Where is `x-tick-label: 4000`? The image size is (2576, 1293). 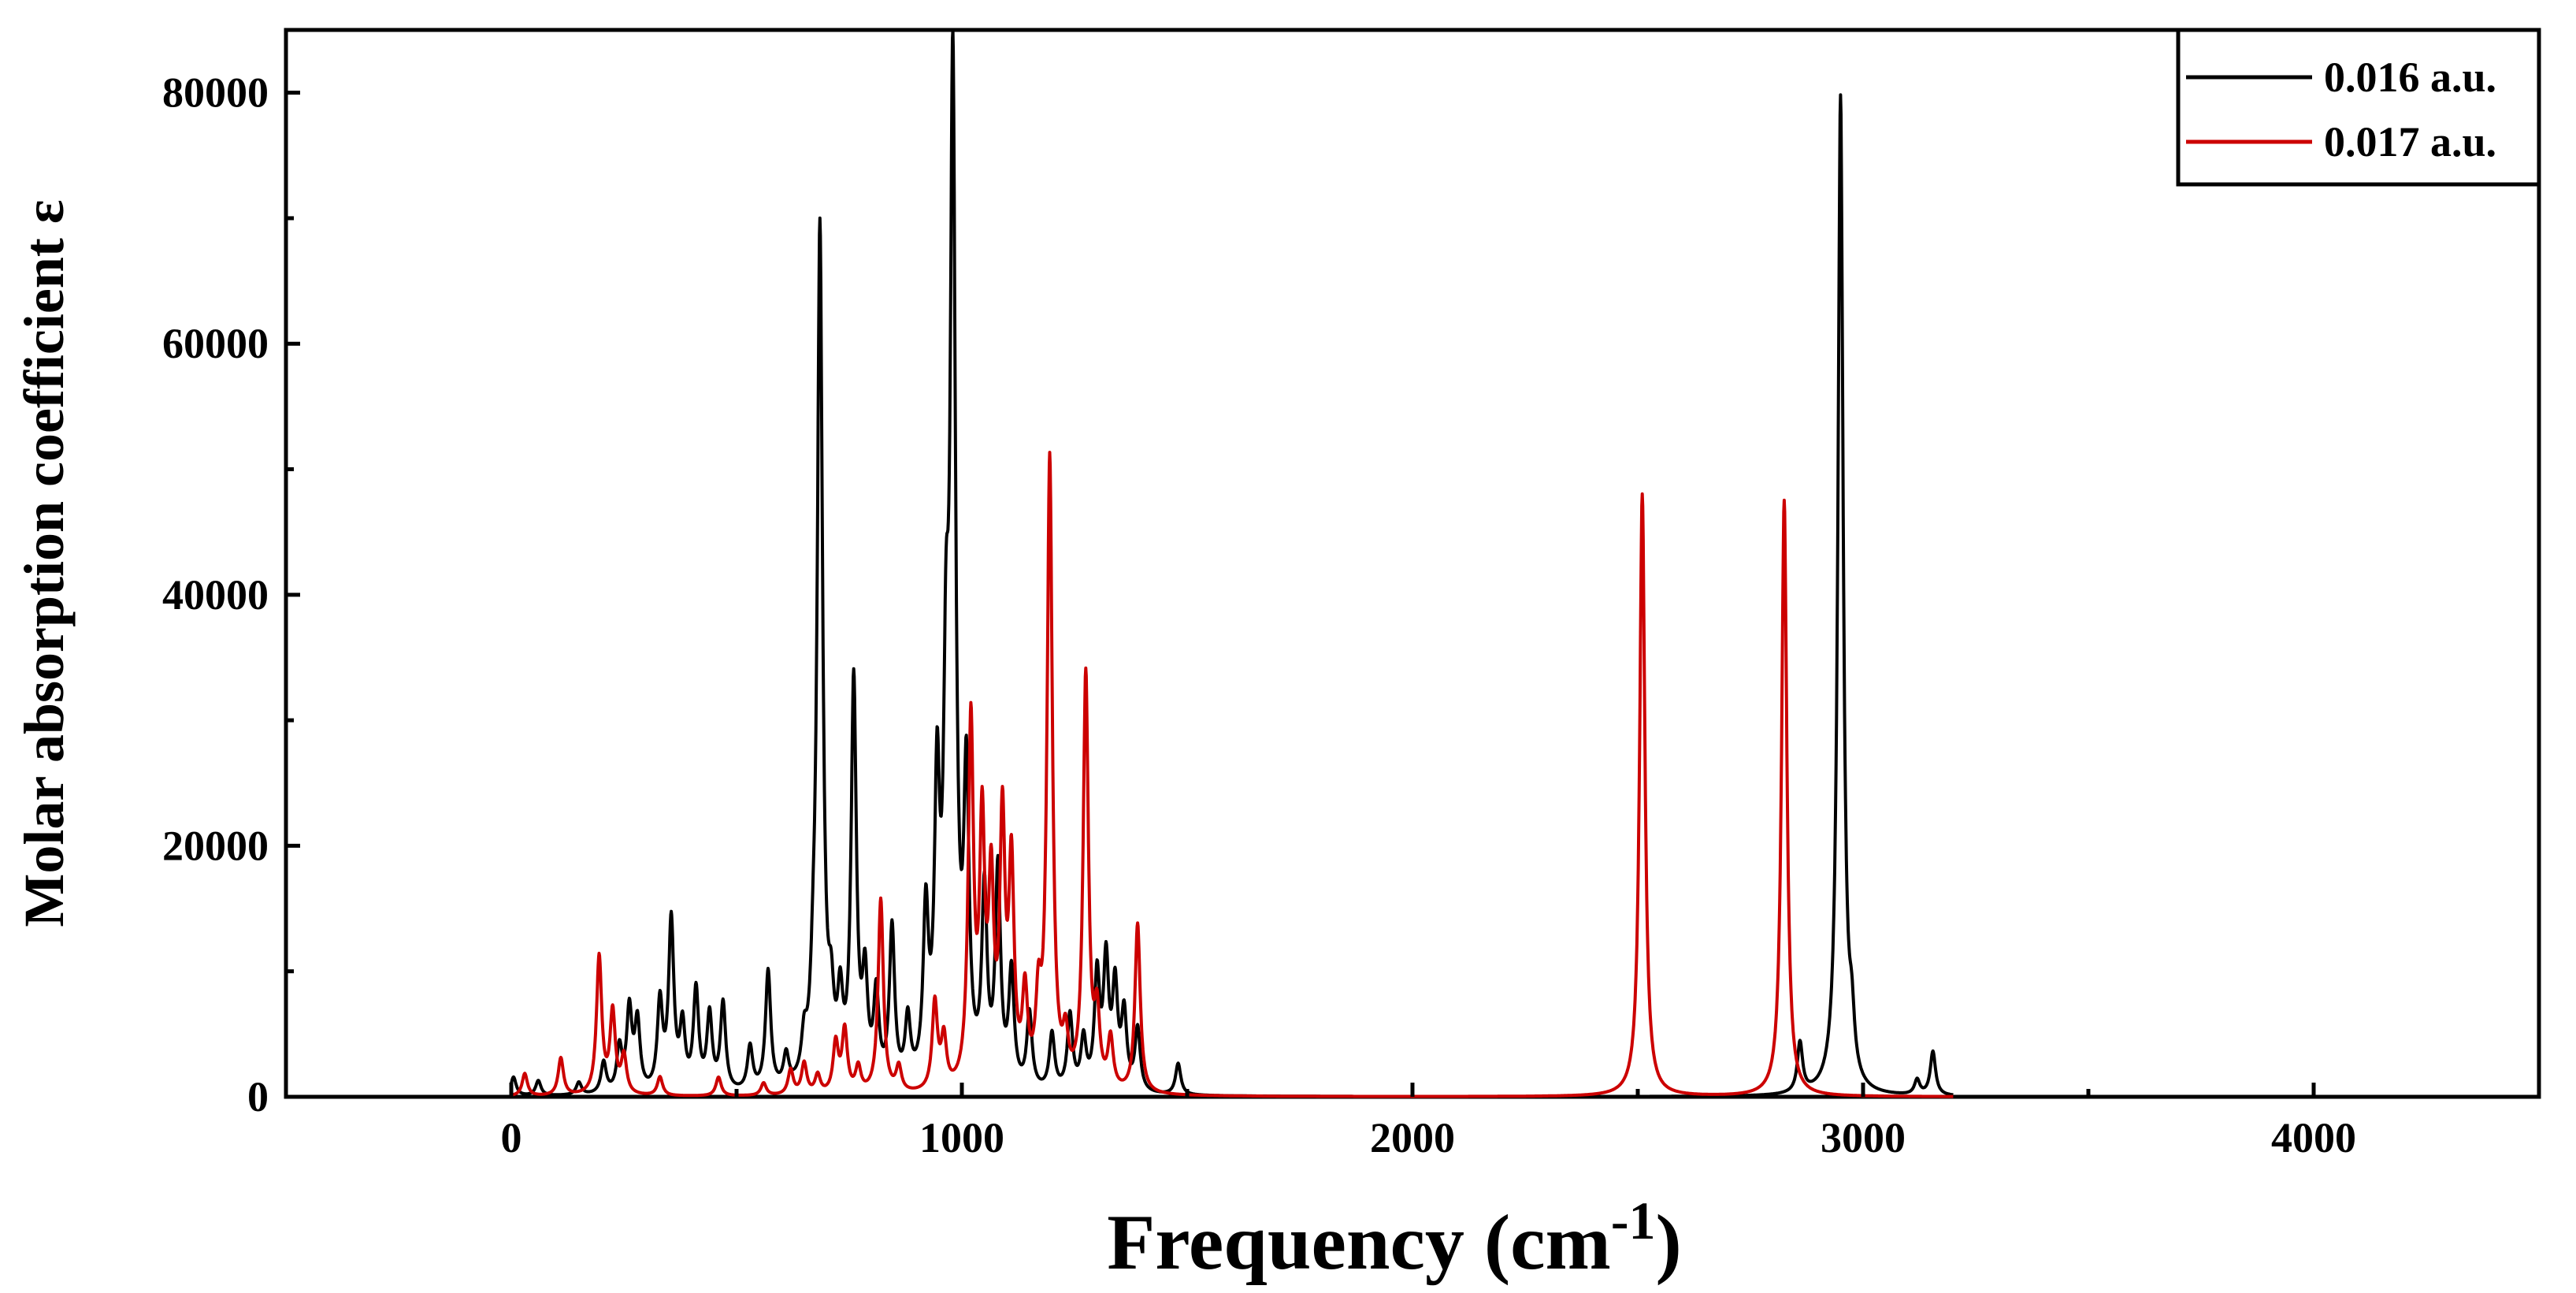
x-tick-label: 4000 is located at coordinates (2313, 1137).